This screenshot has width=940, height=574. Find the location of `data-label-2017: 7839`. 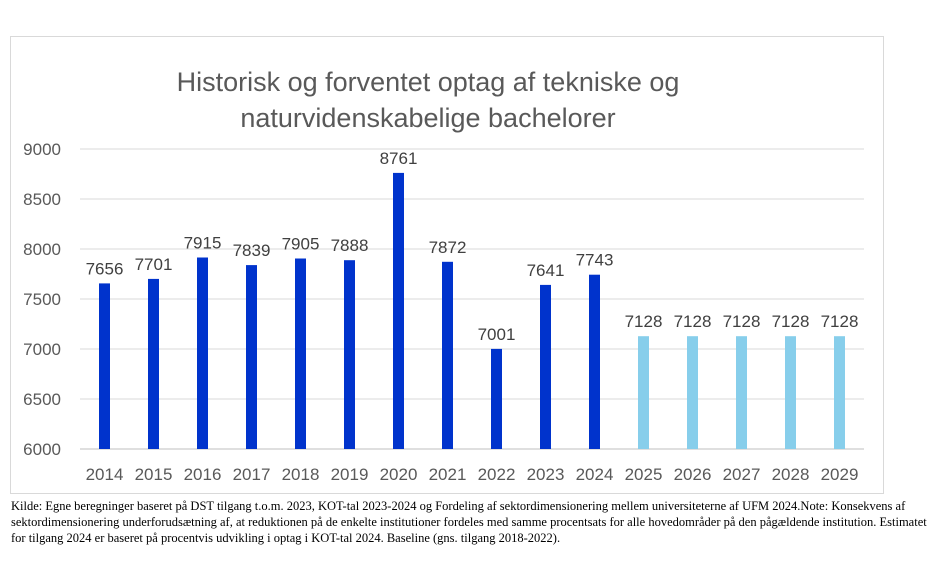

data-label-2017: 7839 is located at coordinates (252, 250).